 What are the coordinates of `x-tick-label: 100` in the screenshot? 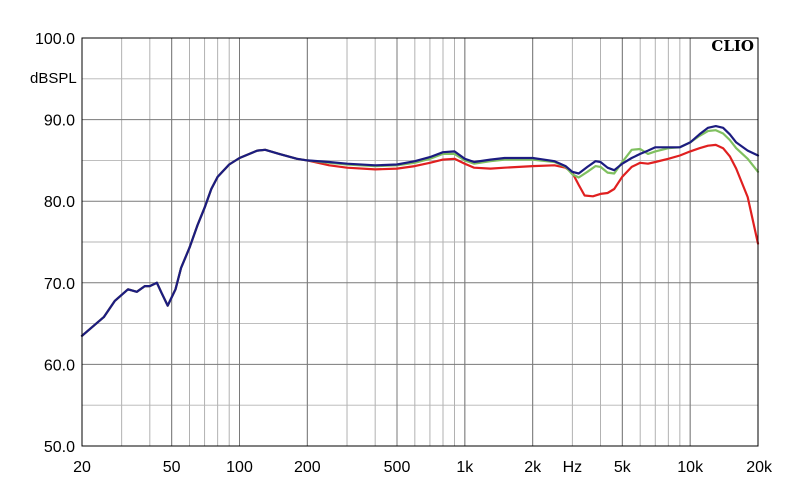 It's located at (239, 467).